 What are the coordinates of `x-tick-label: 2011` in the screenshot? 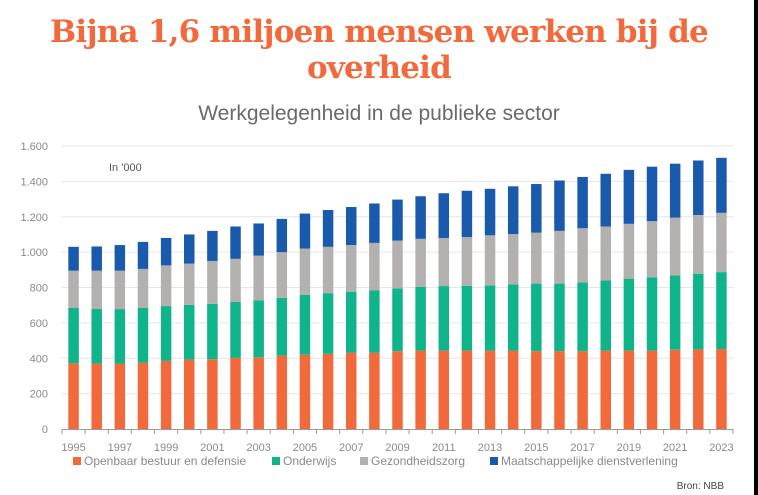 It's located at (444, 448).